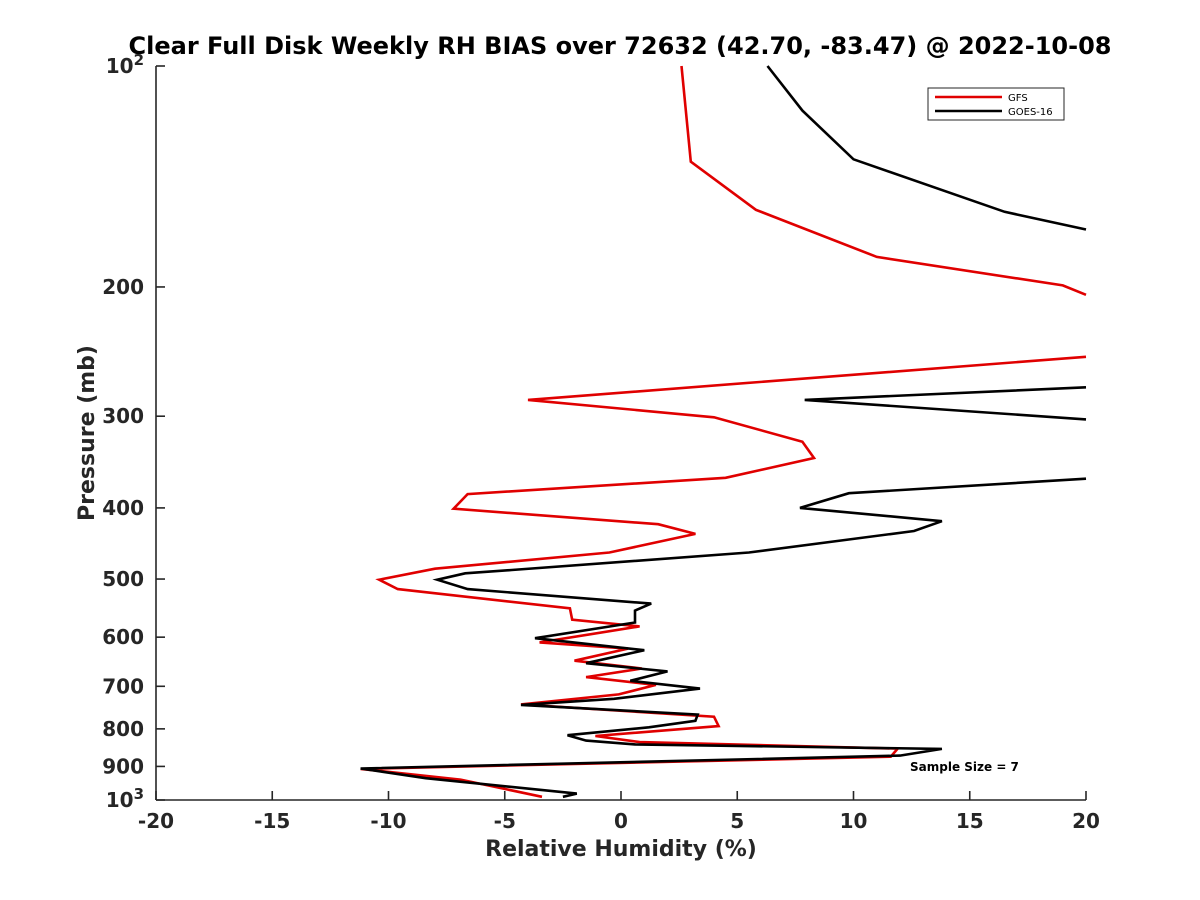 The height and width of the screenshot is (900, 1200). Describe the element at coordinates (970, 821) in the screenshot. I see `x-tick-label: 15` at that location.